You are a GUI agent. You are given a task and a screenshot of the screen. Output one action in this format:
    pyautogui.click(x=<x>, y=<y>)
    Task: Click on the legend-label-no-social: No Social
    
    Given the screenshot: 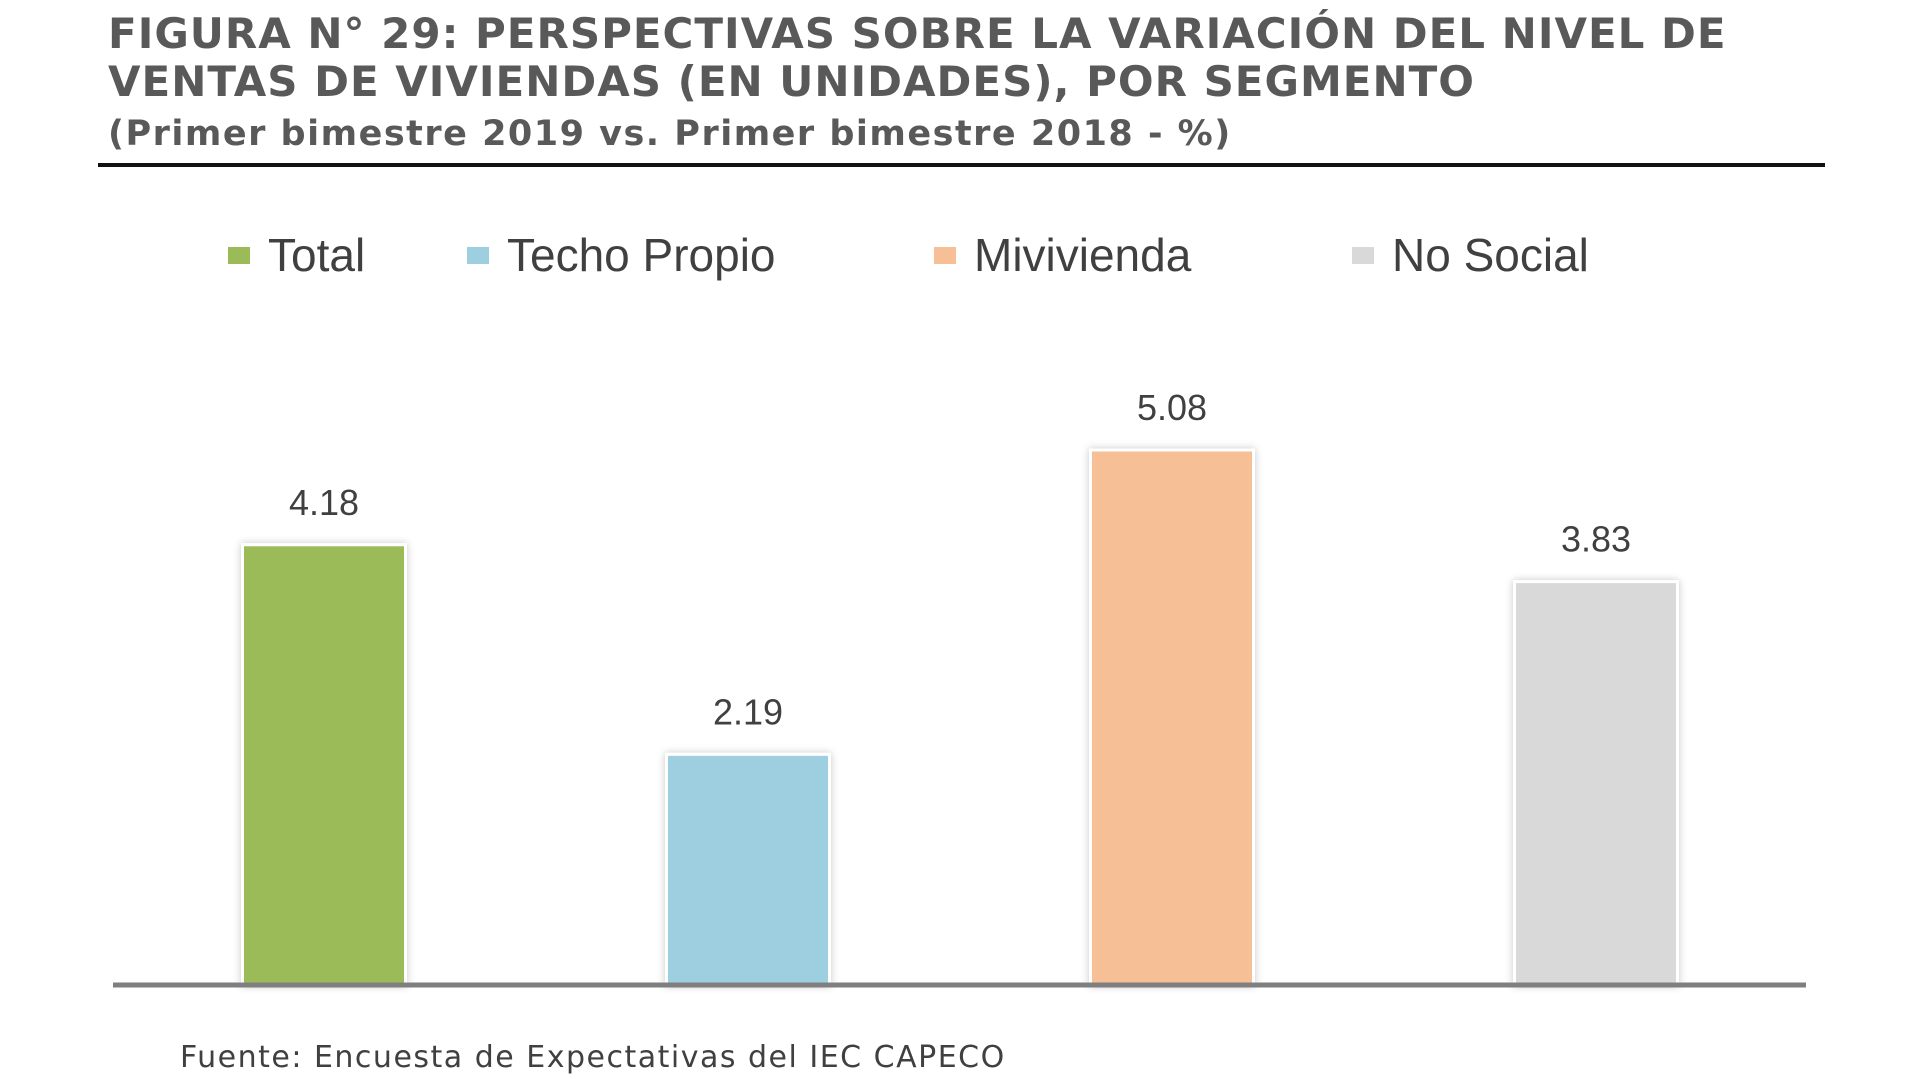 What is the action you would take?
    pyautogui.click(x=1490, y=255)
    